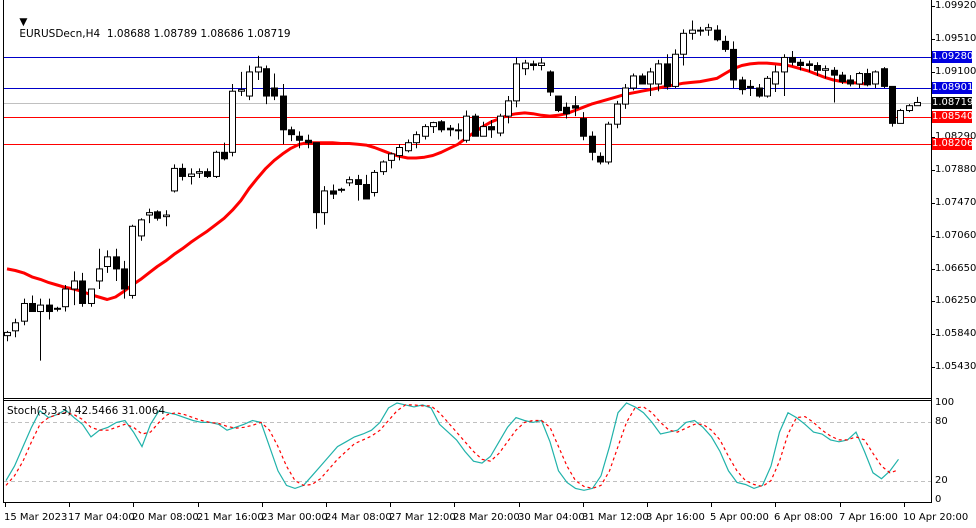 The width and height of the screenshot is (976, 528). I want to click on time-label: 30 Mar 04:00, so click(551, 517).